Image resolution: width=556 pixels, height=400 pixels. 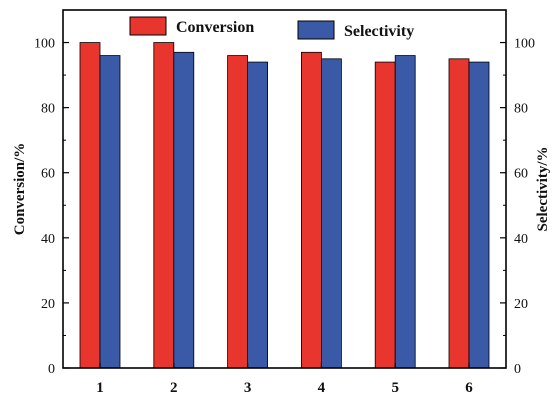 What do you see at coordinates (322, 388) in the screenshot?
I see `x-tick-label-4: 4` at bounding box center [322, 388].